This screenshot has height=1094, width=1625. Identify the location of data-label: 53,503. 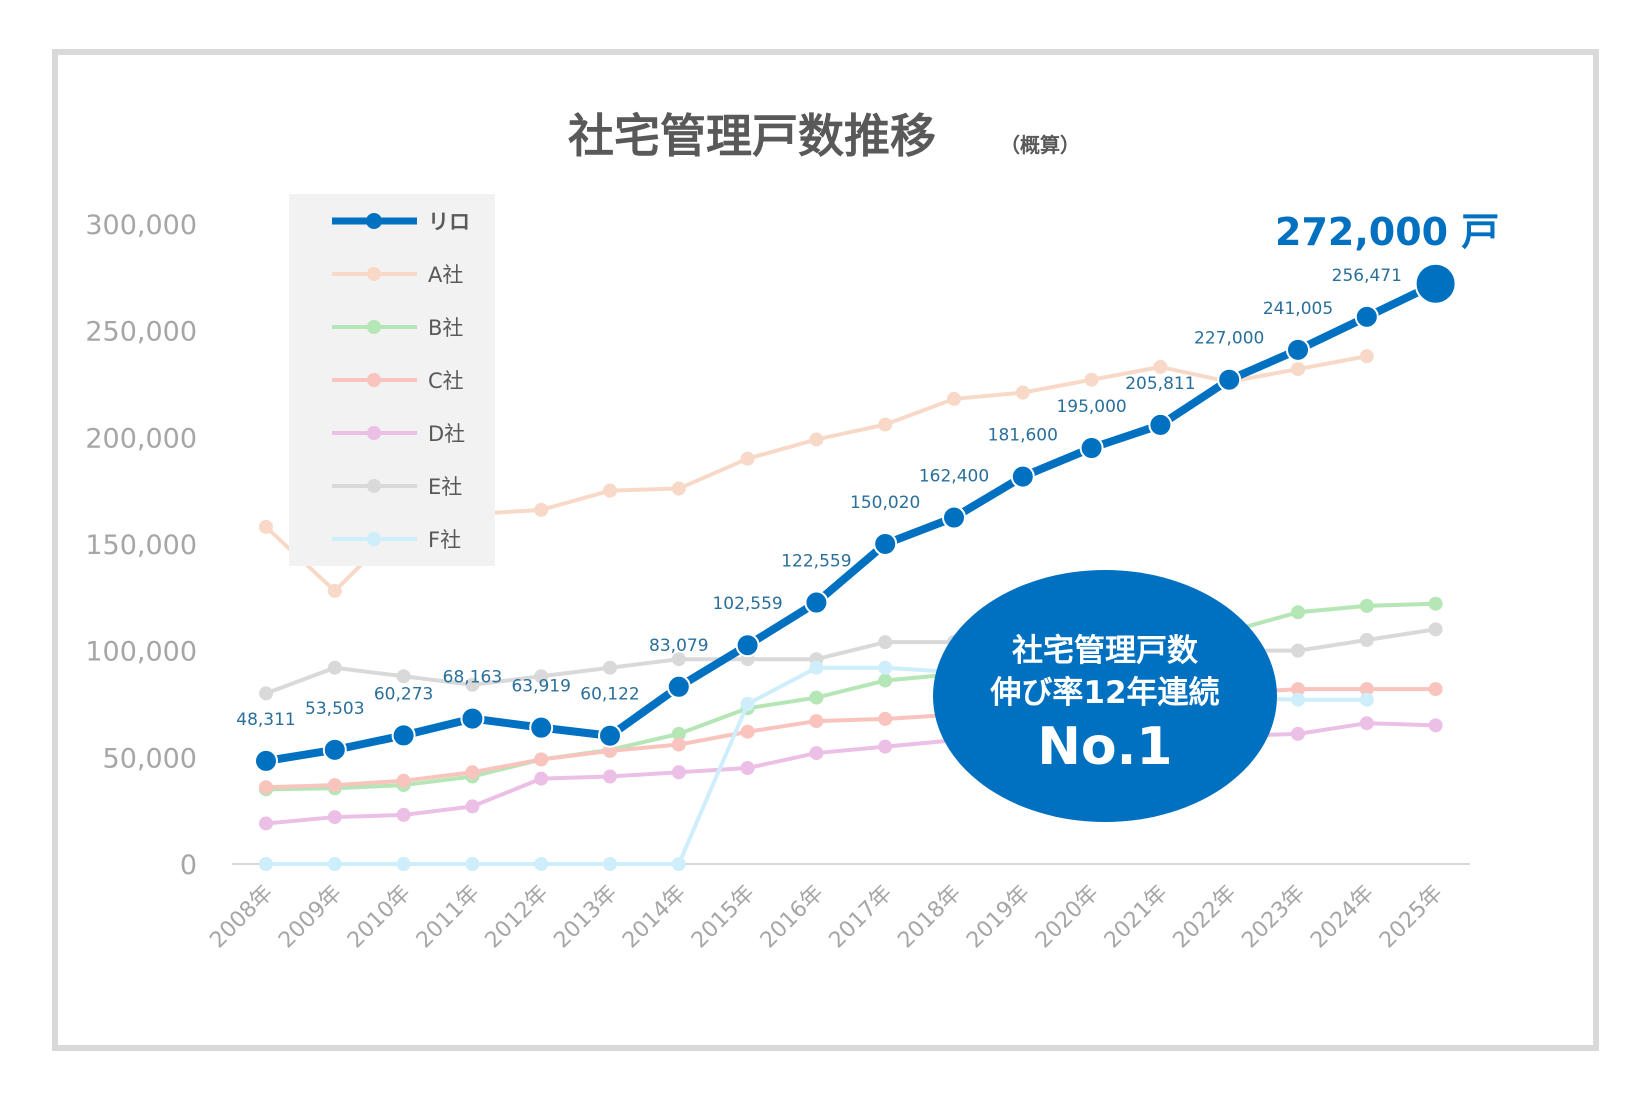
(334, 709).